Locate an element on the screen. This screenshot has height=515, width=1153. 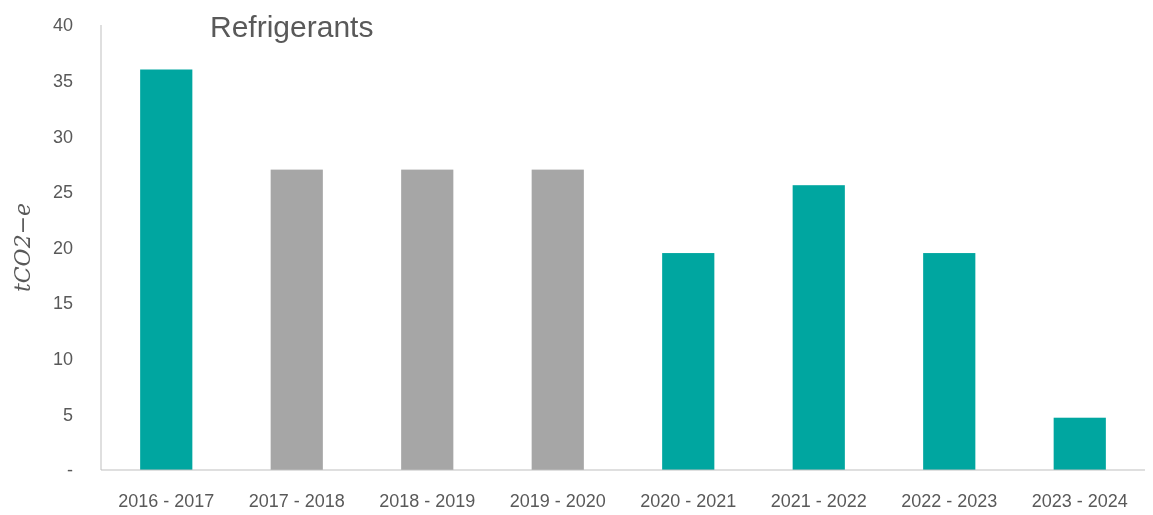
y-tick-label: 30 is located at coordinates (62, 136).